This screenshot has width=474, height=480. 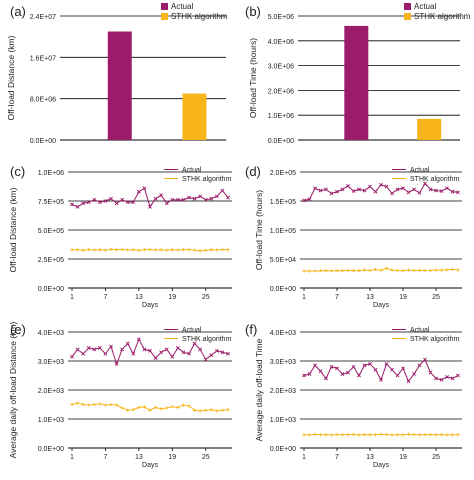 I want to click on panel-label: (d), so click(x=253, y=171).